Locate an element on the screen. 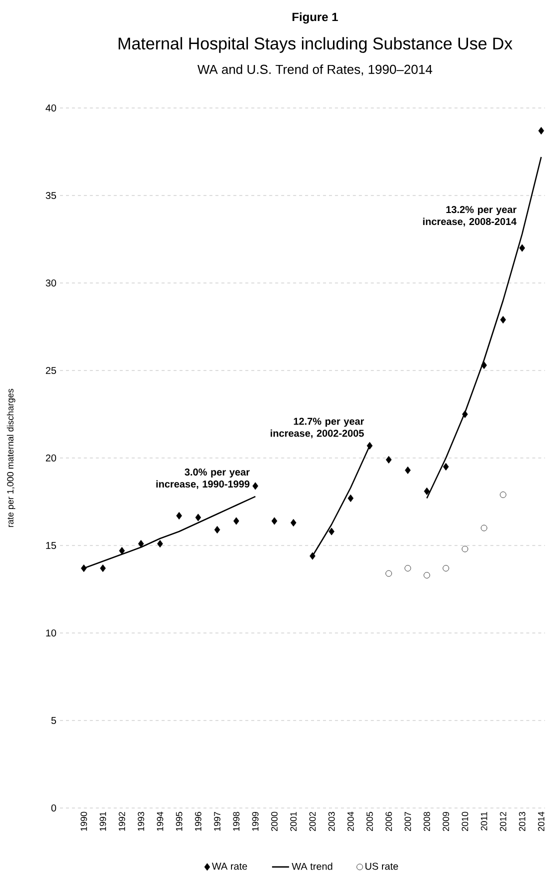 This screenshot has width=556, height=888. y-tick-label: 10 is located at coordinates (51, 633).